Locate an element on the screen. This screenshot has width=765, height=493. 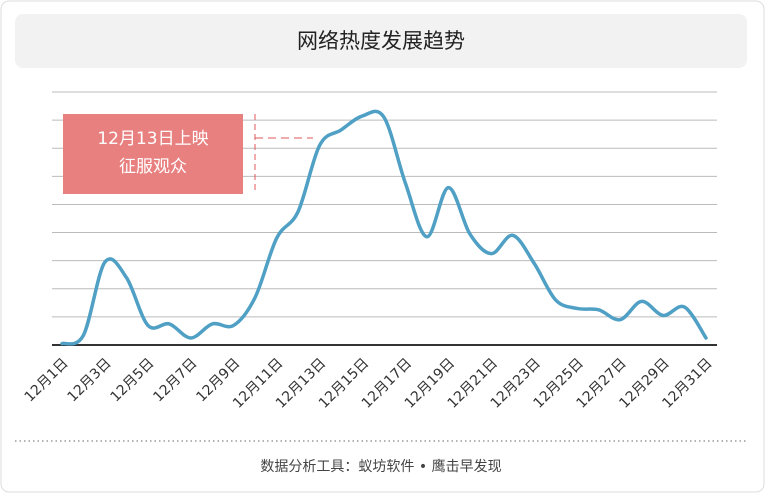
source: 数据分析工具：蚁坊软件 • 鹰击早发现 is located at coordinates (380, 467).